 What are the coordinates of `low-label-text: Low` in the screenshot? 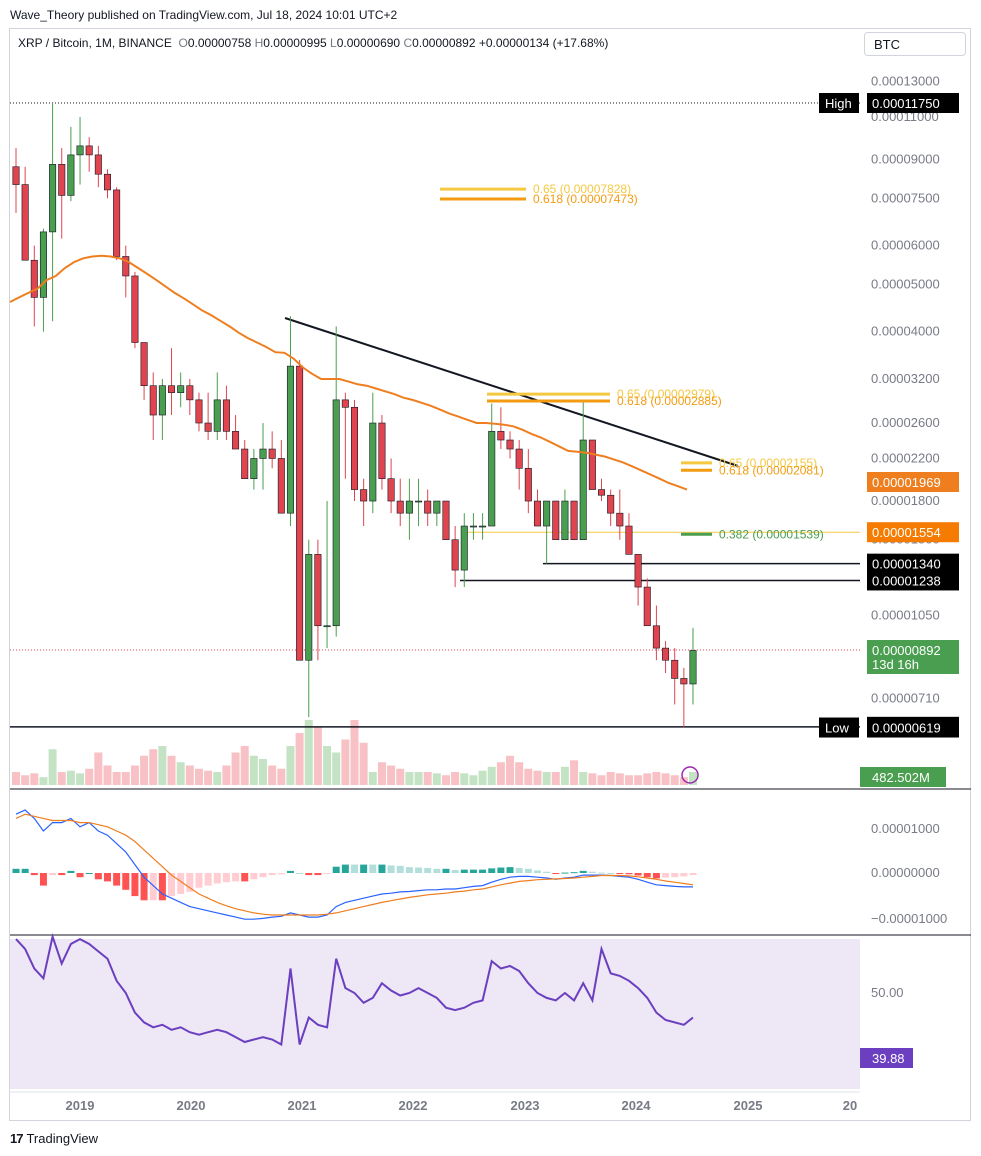 It's located at (837, 728).